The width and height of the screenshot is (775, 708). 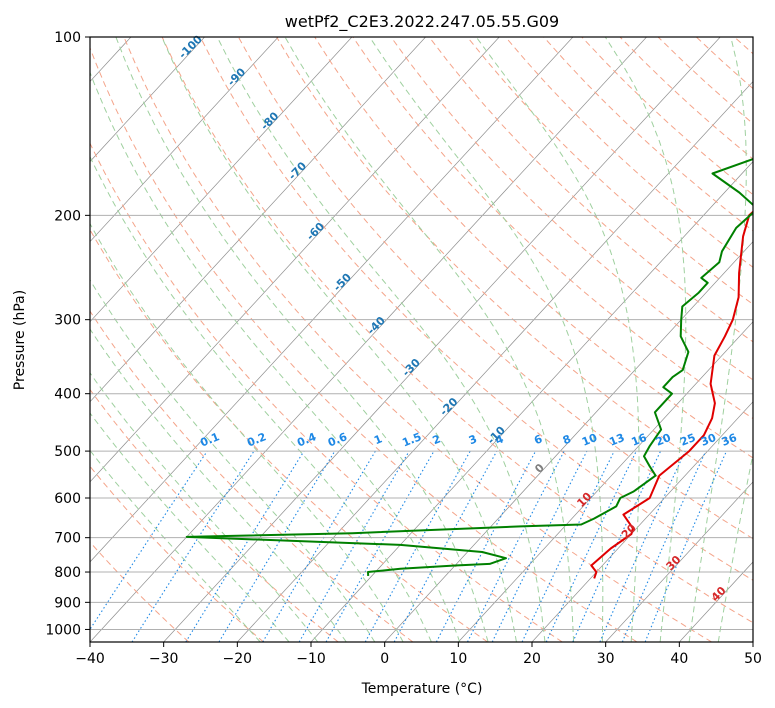 What do you see at coordinates (422, 689) in the screenshot?
I see `x-axis-label: Temperature (°C)` at bounding box center [422, 689].